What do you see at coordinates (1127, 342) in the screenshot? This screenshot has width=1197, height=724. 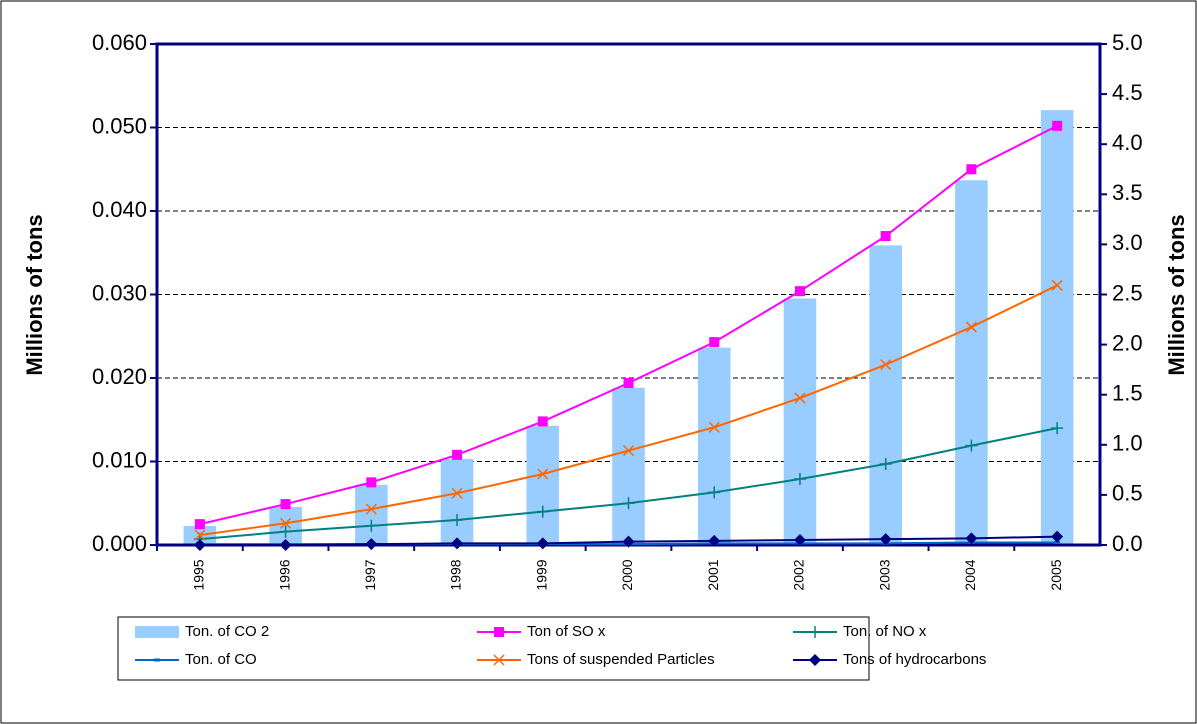 I see `y2-tick-label: 2.0` at bounding box center [1127, 342].